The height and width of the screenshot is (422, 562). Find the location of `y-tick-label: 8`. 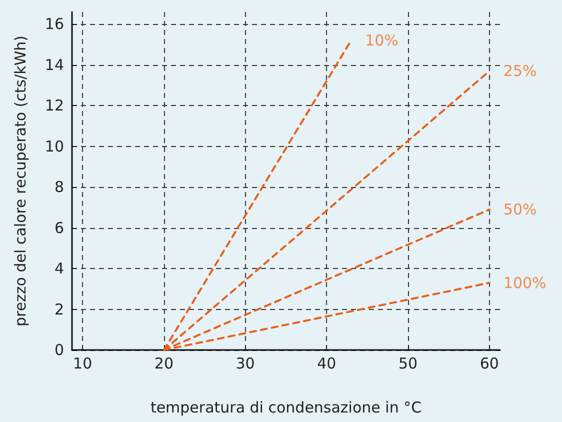

y-tick-label: 8 is located at coordinates (59, 187).